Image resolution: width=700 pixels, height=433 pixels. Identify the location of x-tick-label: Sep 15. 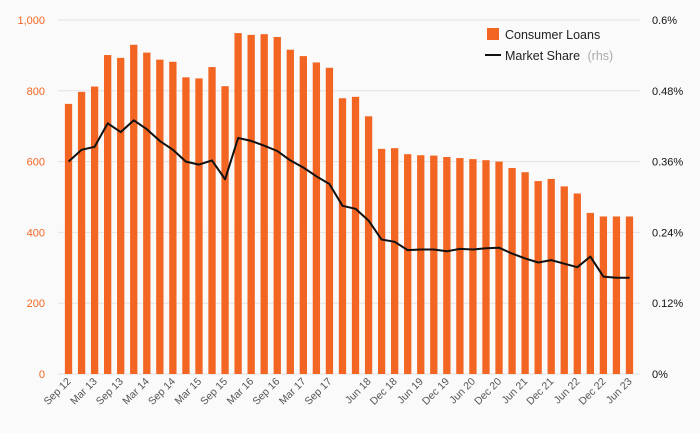
(214, 392).